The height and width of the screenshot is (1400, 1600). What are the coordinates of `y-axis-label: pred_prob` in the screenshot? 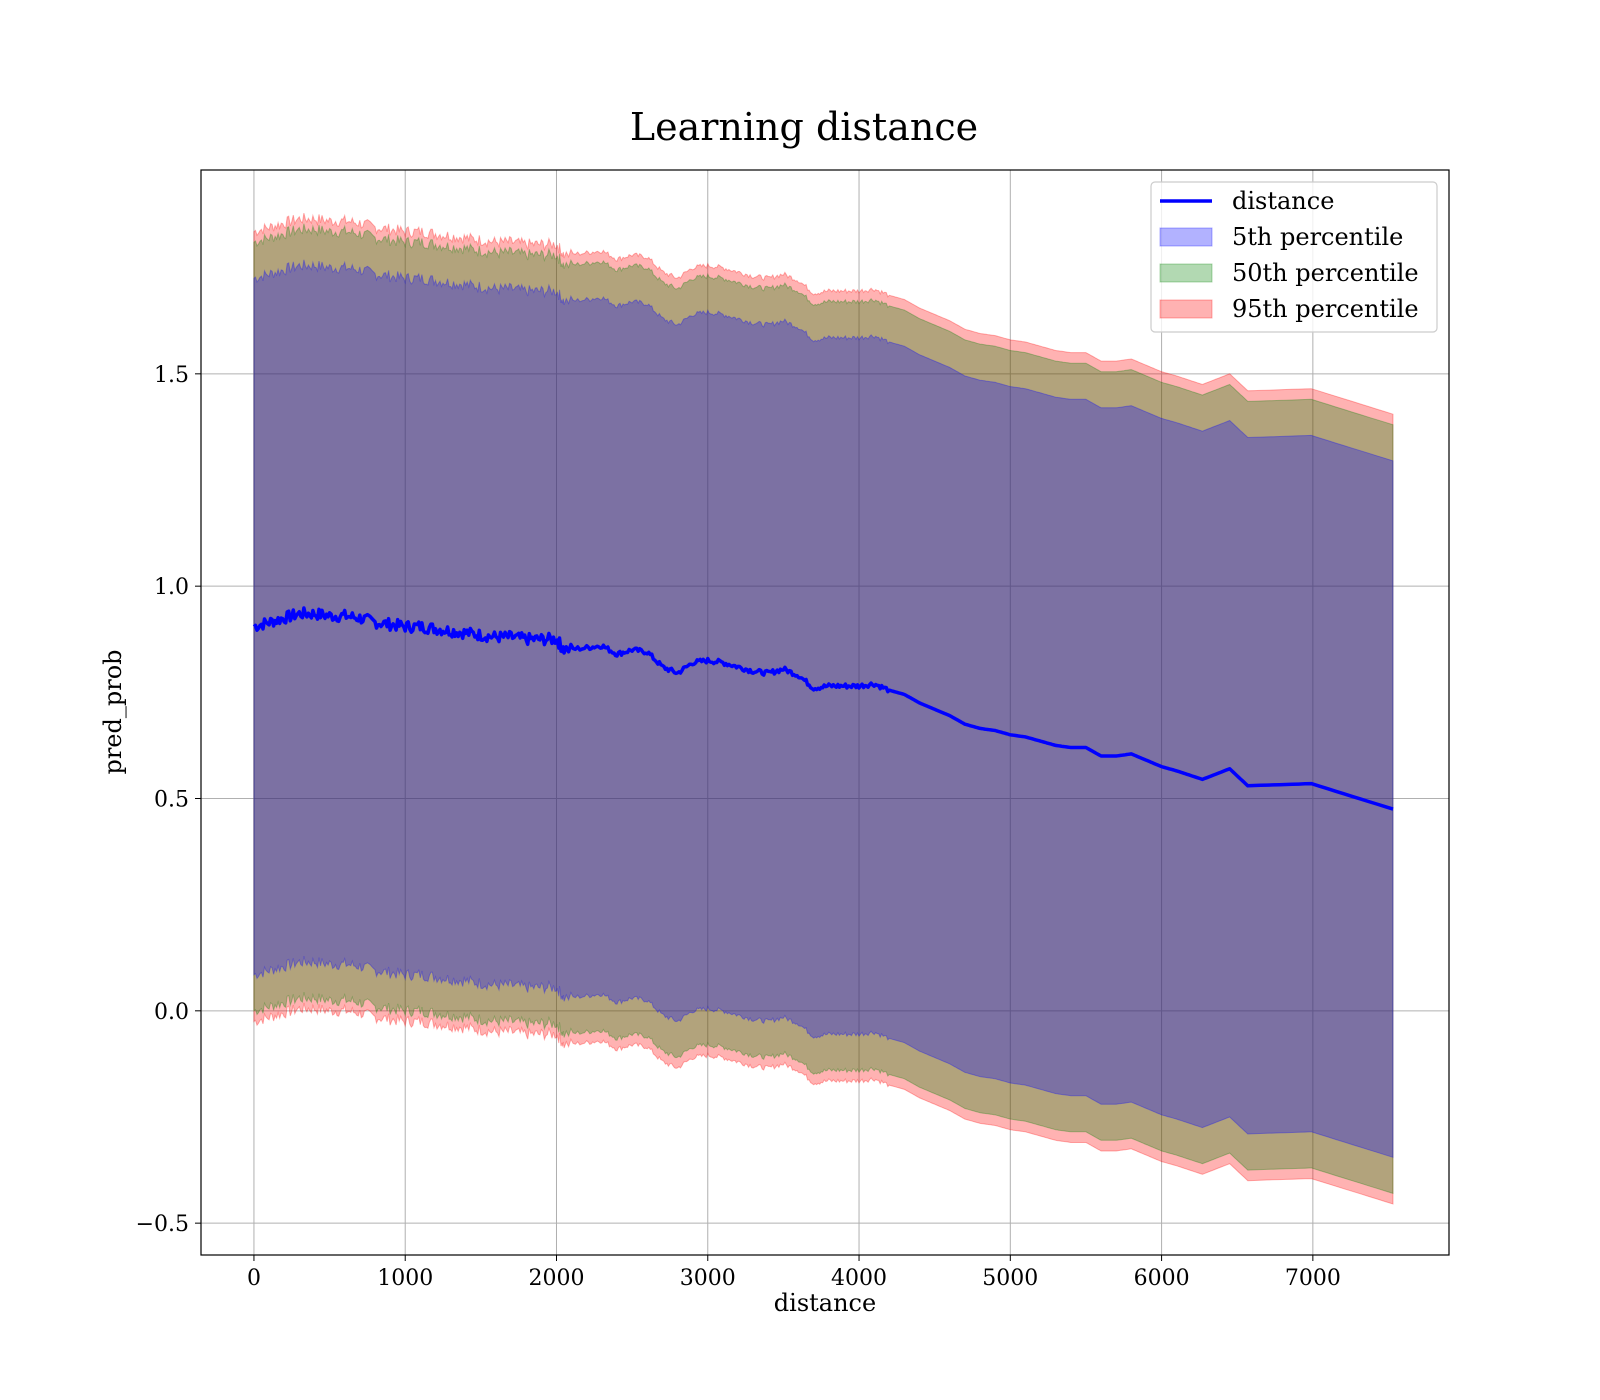 It's located at (113, 711).